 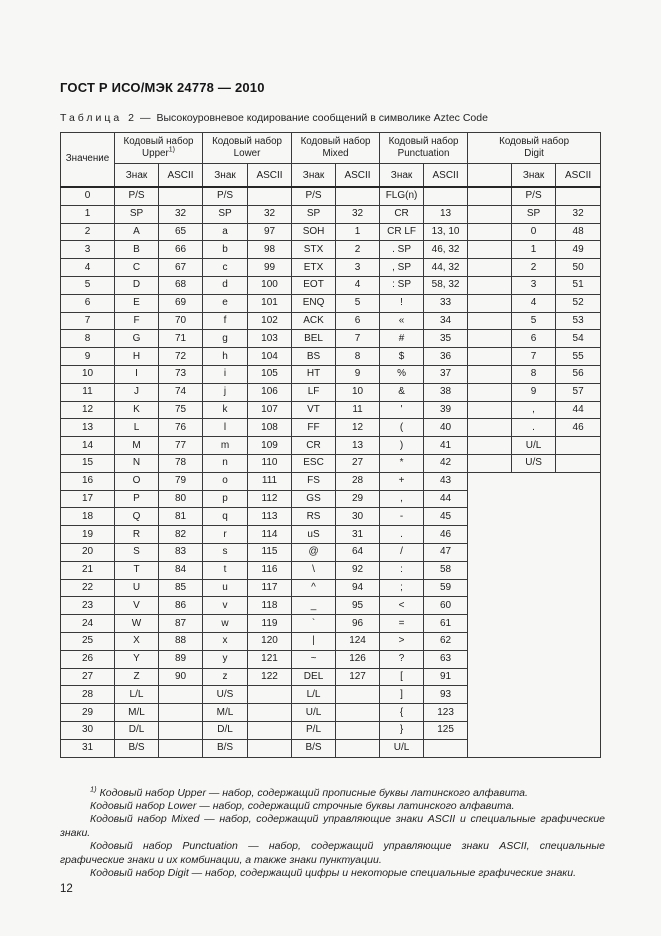 What do you see at coordinates (171, 150) in the screenshot?
I see `upper-footnote-marker: 1)` at bounding box center [171, 150].